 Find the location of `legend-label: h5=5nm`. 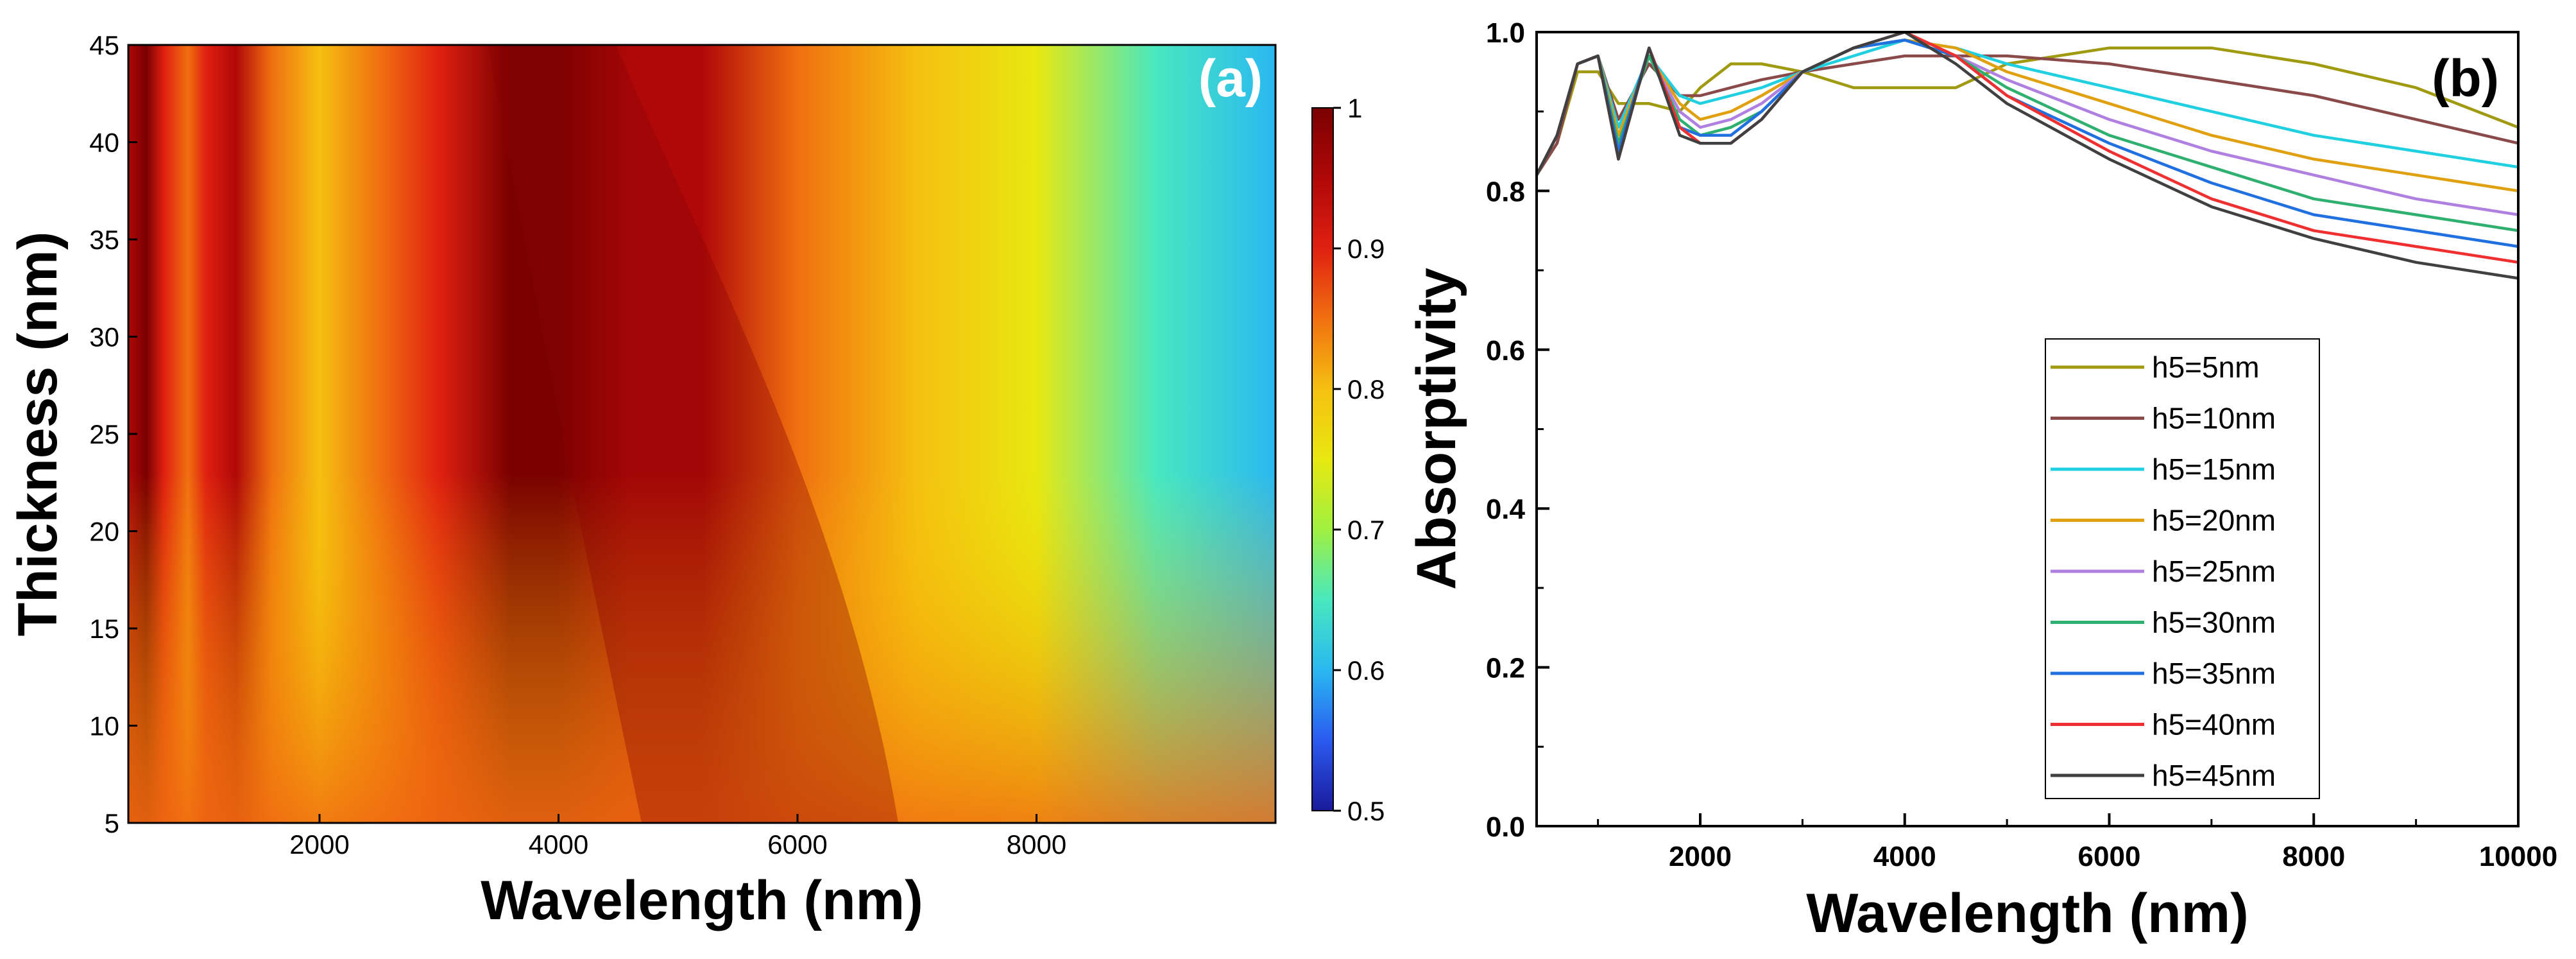

legend-label: h5=5nm is located at coordinates (2206, 367).